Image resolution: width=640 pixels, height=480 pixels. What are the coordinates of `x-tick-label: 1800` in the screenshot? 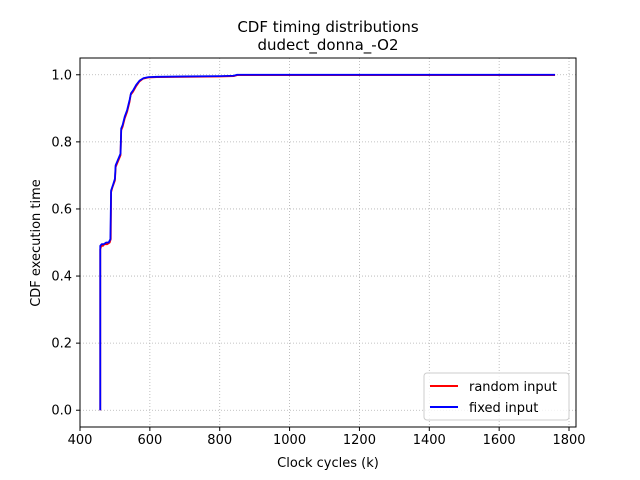 It's located at (568, 440).